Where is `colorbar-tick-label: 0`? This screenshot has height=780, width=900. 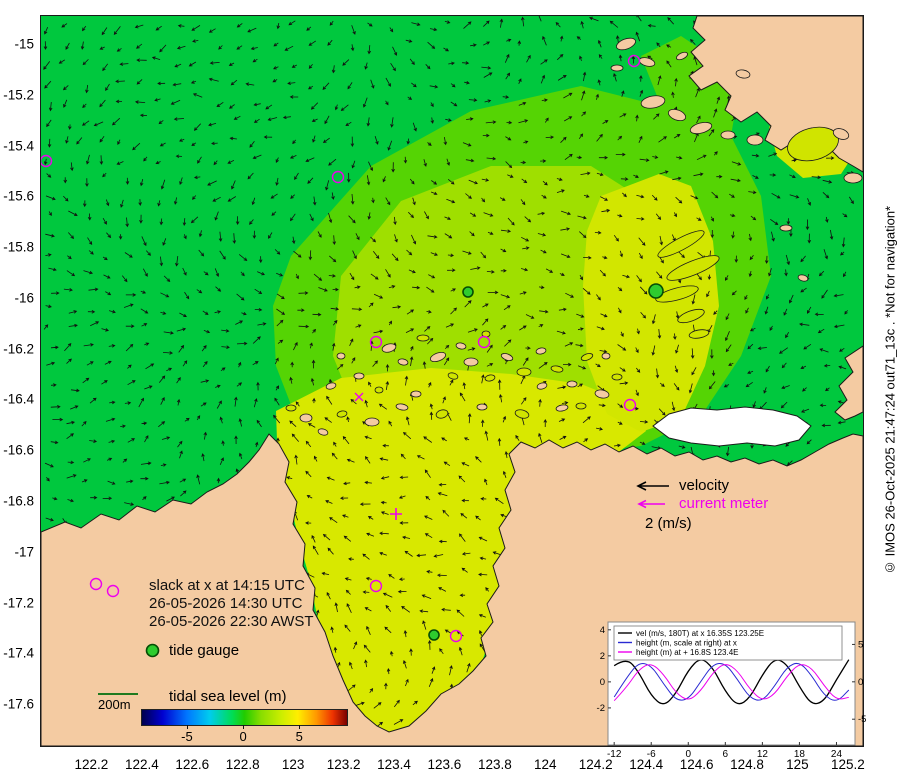 colorbar-tick-label: 0 is located at coordinates (243, 736).